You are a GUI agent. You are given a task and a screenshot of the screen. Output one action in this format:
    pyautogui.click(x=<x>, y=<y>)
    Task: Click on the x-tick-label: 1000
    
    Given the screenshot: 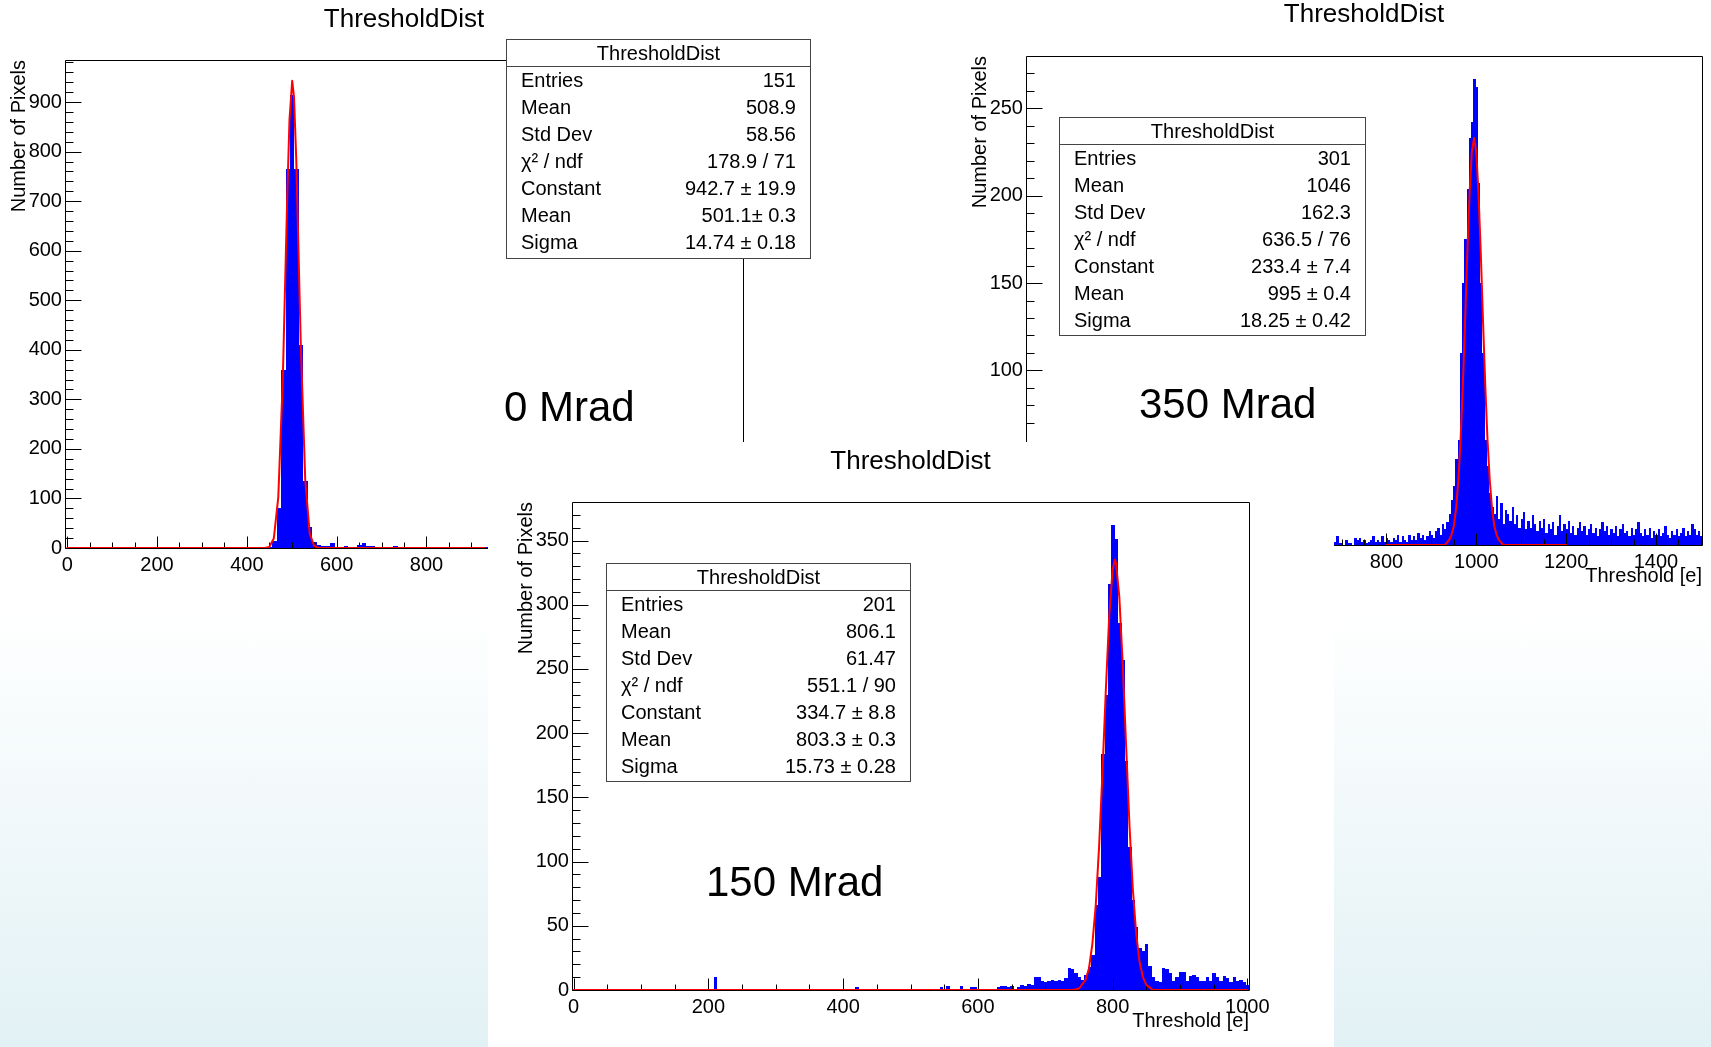 What is the action you would take?
    pyautogui.click(x=1476, y=560)
    